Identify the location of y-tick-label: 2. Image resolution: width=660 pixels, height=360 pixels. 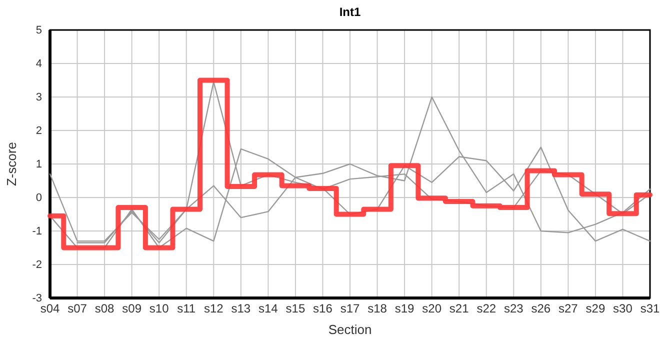
(39, 131).